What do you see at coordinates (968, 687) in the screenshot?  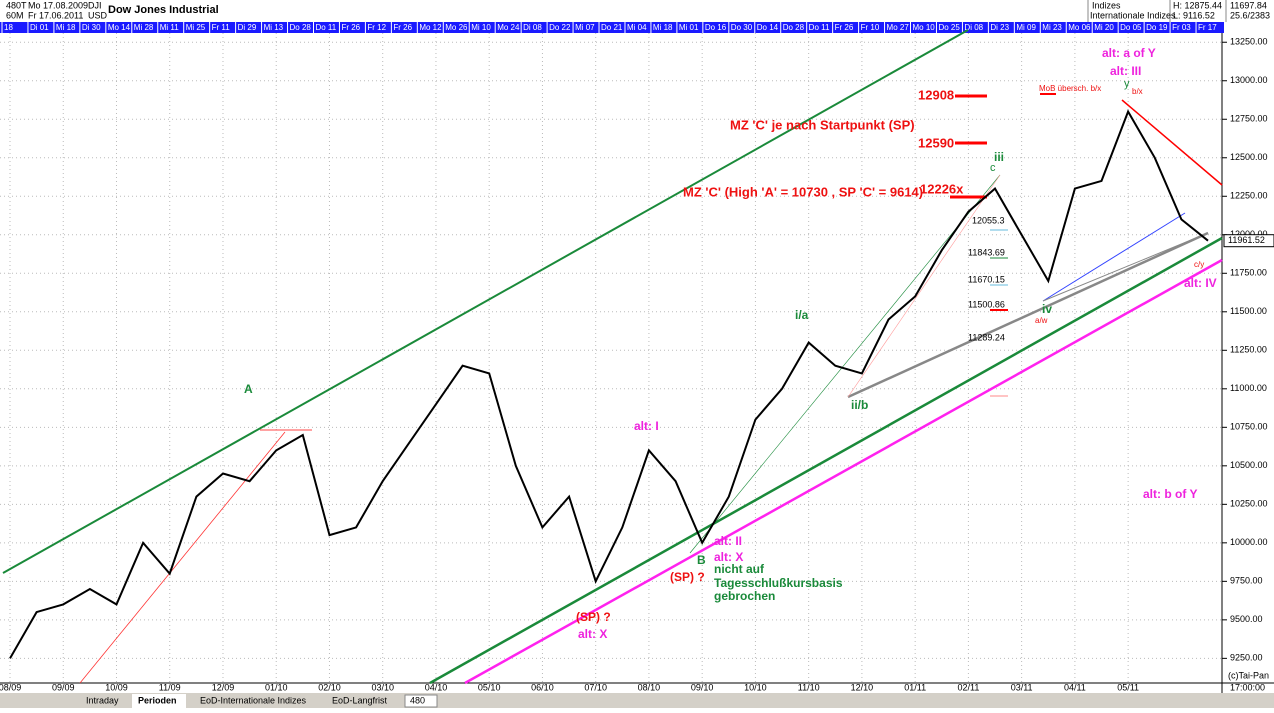 I see `x-tick-label: 02/11` at bounding box center [968, 687].